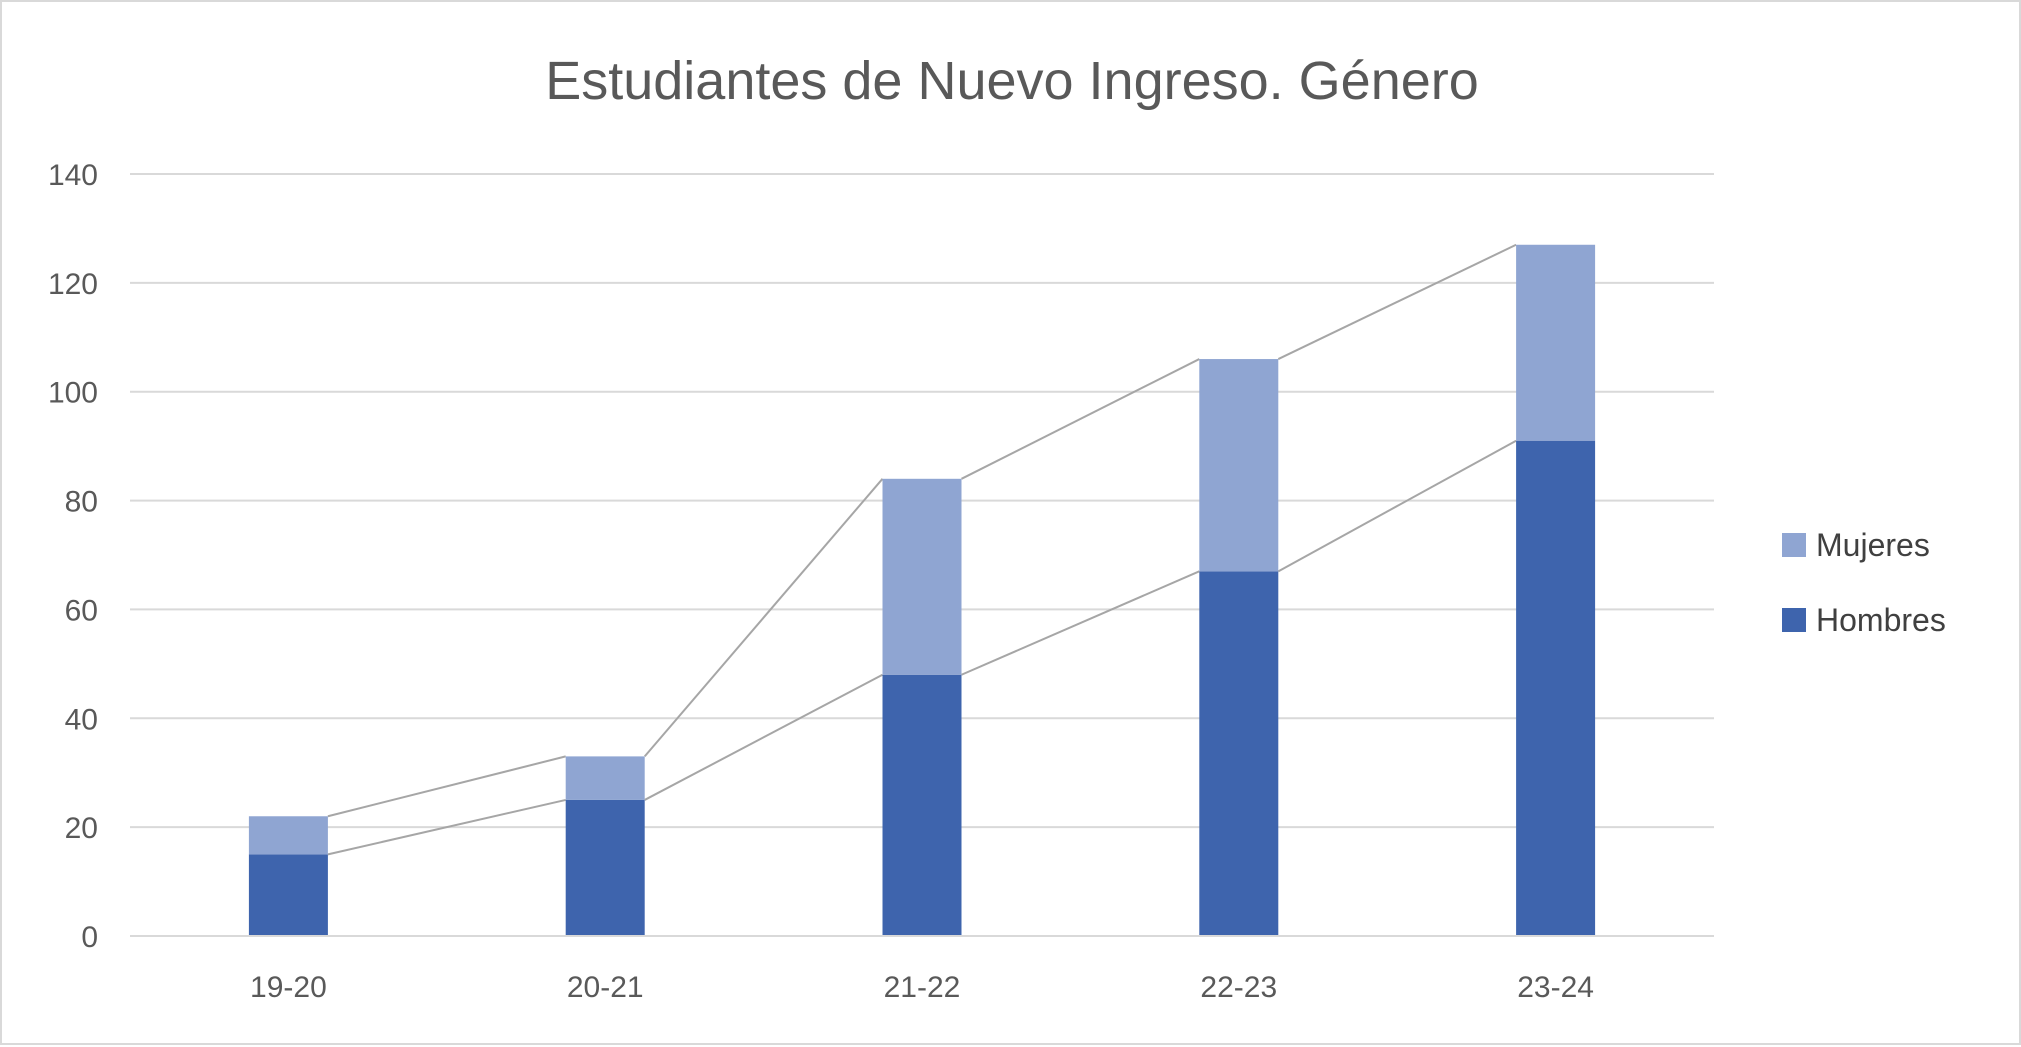 Image resolution: width=2021 pixels, height=1047 pixels. Describe the element at coordinates (922, 969) in the screenshot. I see `x-axis-ticks: 19-20 20-21 21-22 22-23 23-24` at that location.